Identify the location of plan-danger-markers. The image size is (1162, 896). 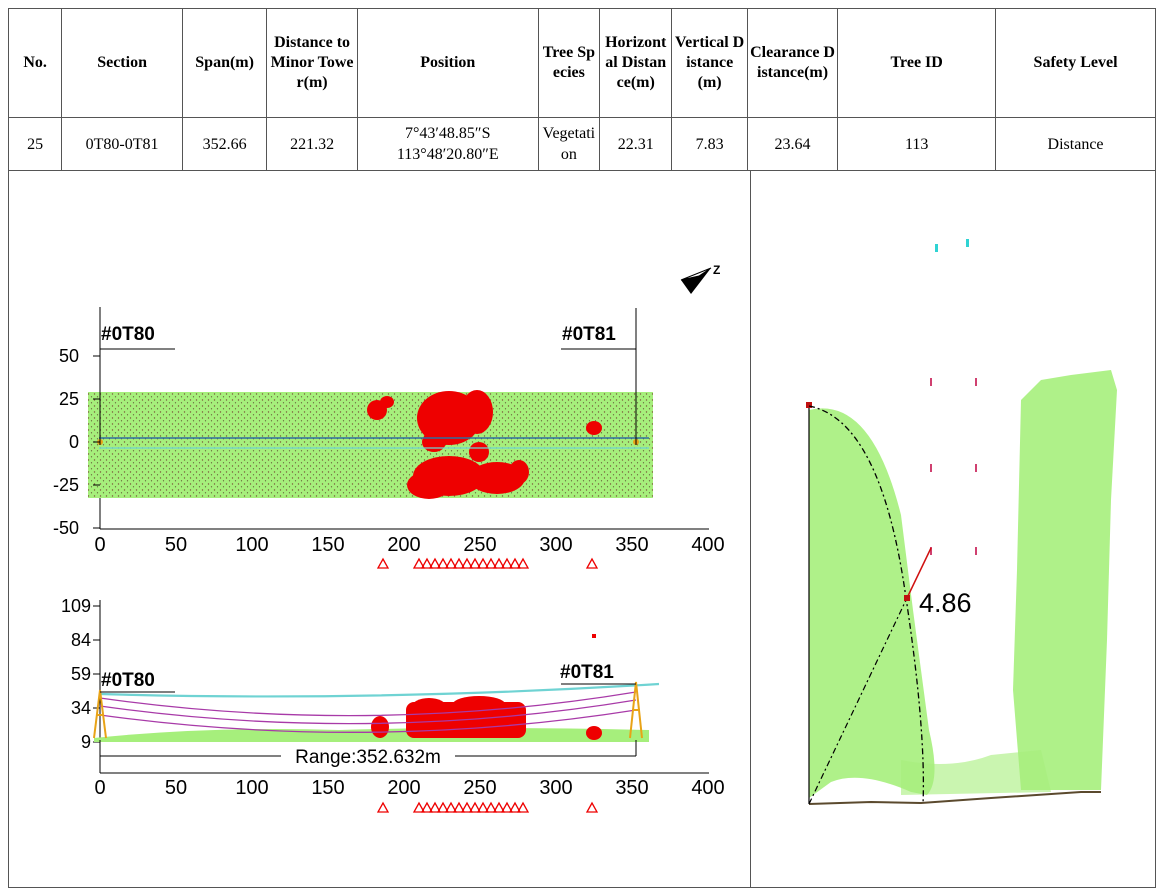
(487, 563).